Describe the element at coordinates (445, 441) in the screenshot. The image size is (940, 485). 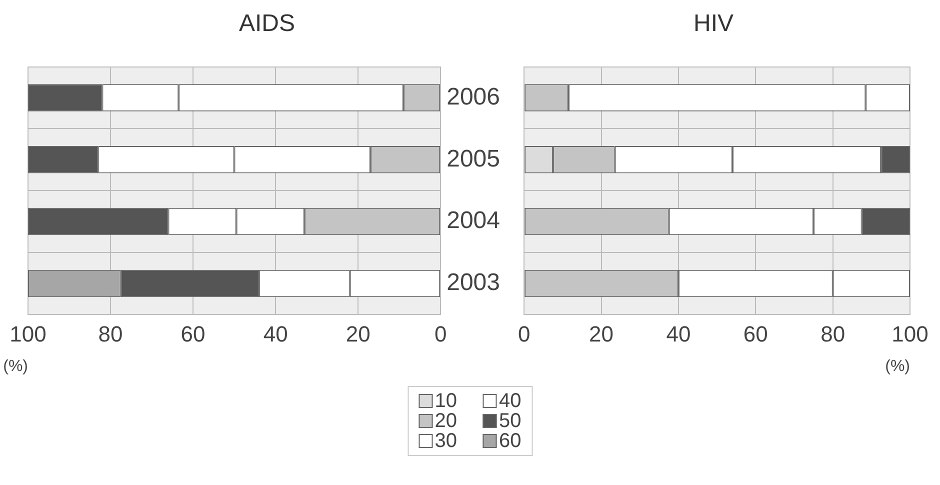
I see `legend-label: 30` at that location.